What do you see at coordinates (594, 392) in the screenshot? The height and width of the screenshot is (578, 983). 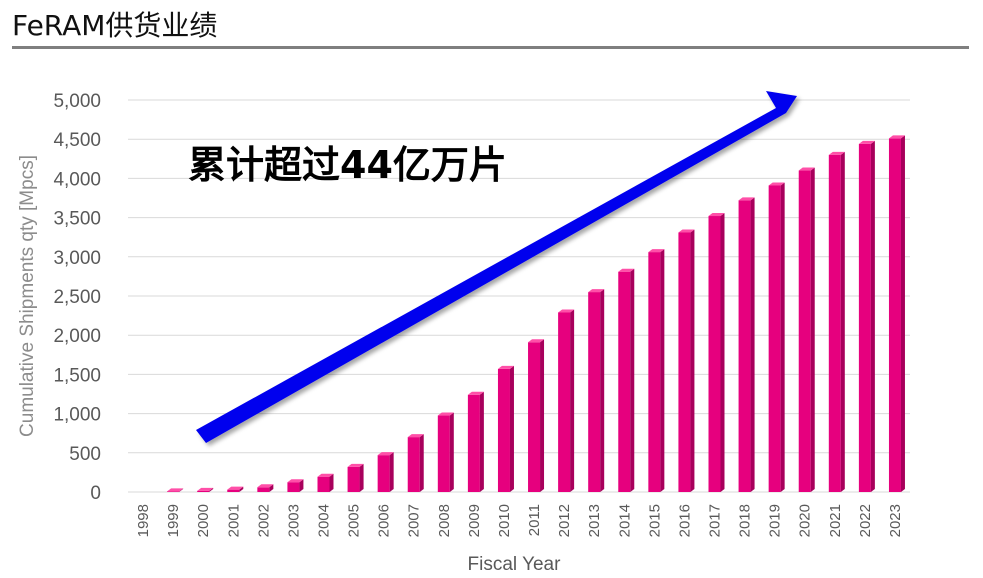 I see `bar-2013` at bounding box center [594, 392].